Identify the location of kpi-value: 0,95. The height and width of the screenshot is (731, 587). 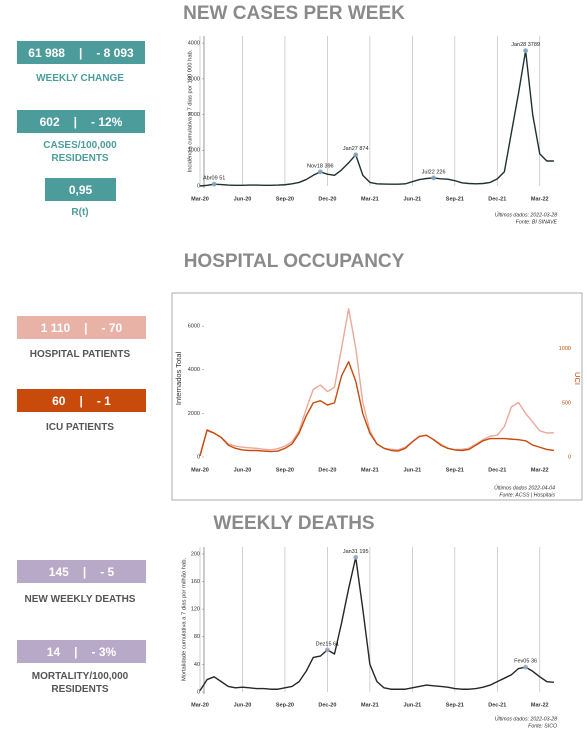
(80, 189).